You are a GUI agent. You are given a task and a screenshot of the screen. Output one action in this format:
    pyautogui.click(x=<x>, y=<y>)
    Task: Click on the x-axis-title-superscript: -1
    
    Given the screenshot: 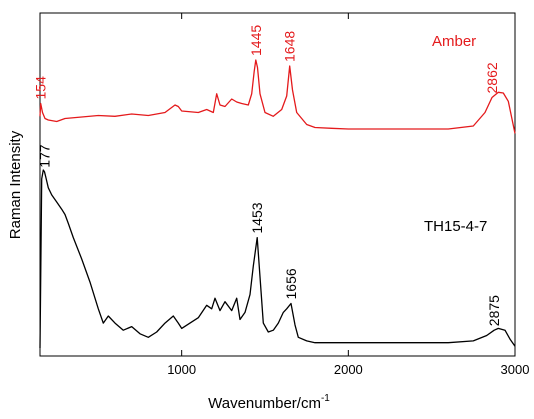 What is the action you would take?
    pyautogui.click(x=325, y=398)
    